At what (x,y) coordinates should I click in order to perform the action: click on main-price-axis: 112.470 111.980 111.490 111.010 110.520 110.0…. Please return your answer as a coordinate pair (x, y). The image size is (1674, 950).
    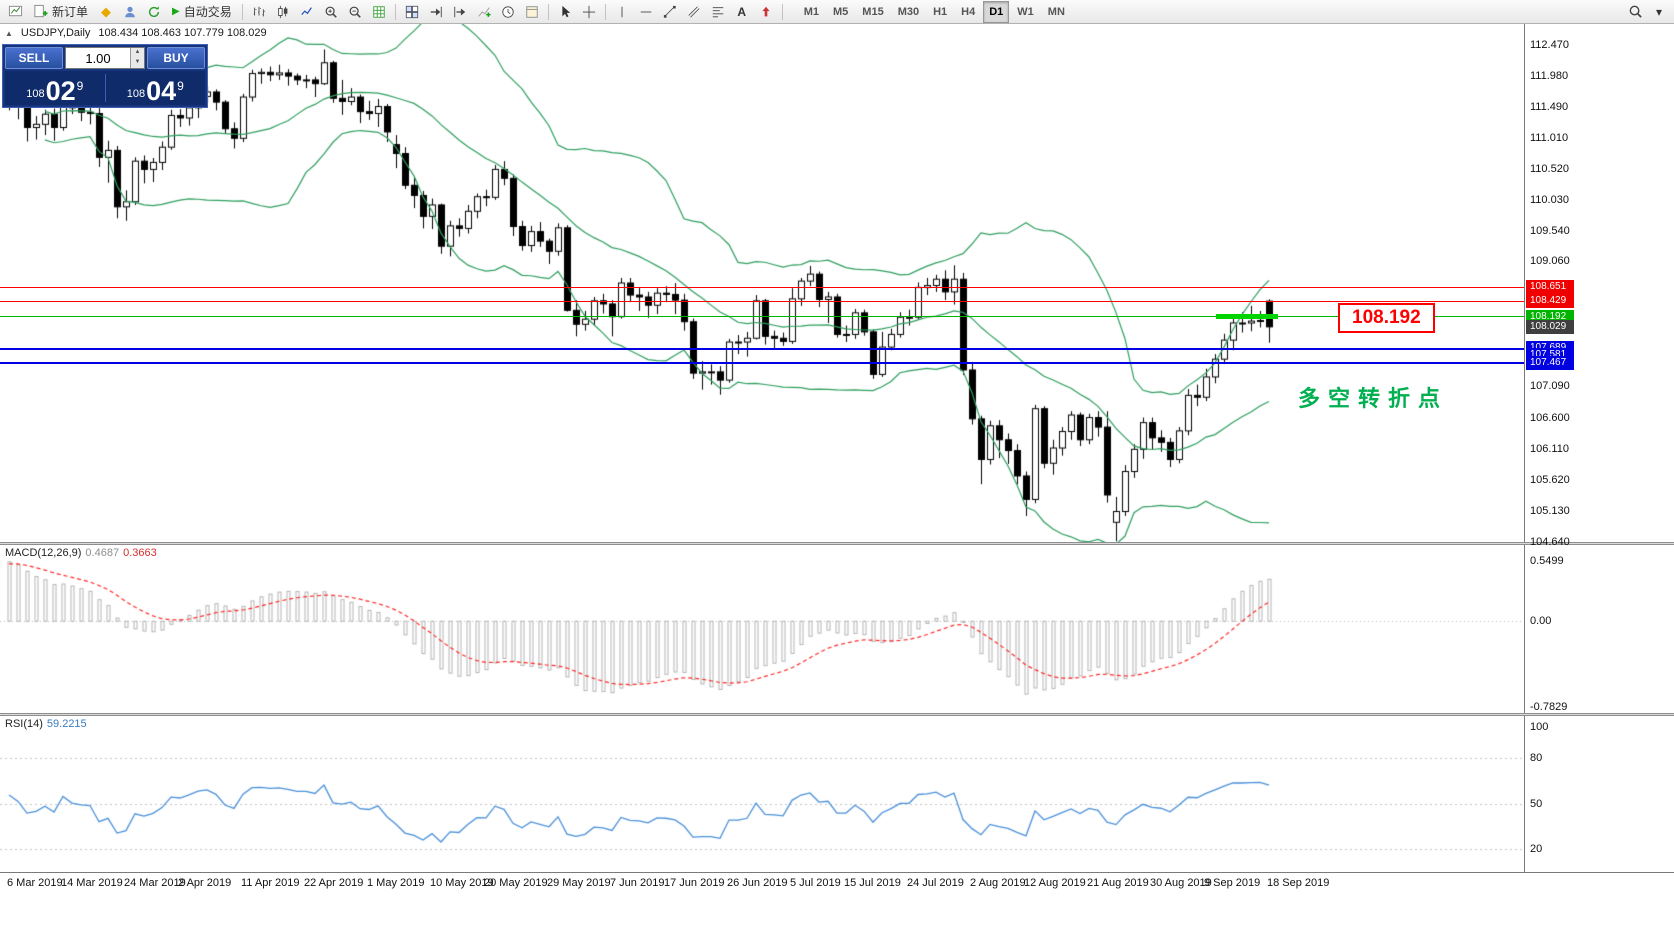
    Looking at the image, I should click on (1599, 286).